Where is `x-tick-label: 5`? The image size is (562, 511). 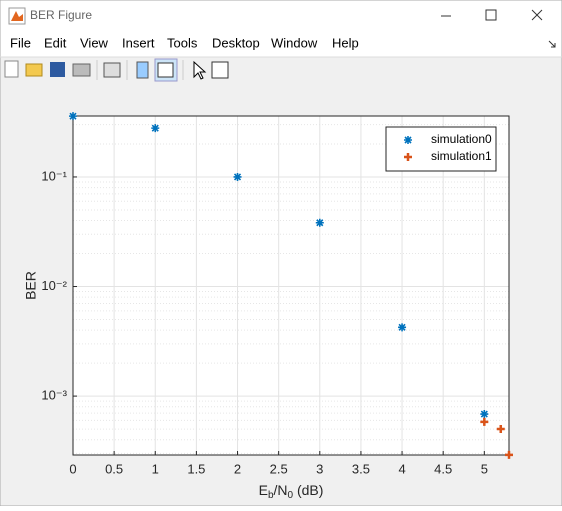 x-tick-label: 5 is located at coordinates (484, 468).